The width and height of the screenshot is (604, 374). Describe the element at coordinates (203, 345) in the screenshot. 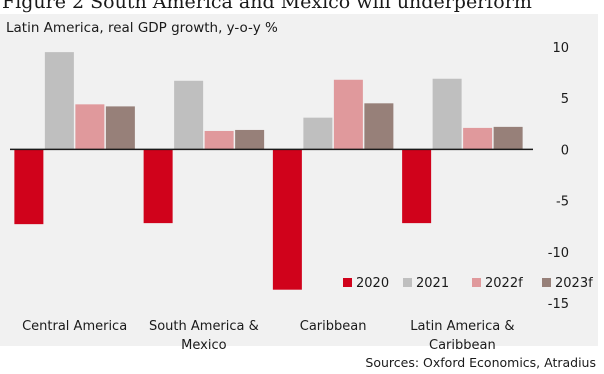

I see `category-label: Mexico` at that location.